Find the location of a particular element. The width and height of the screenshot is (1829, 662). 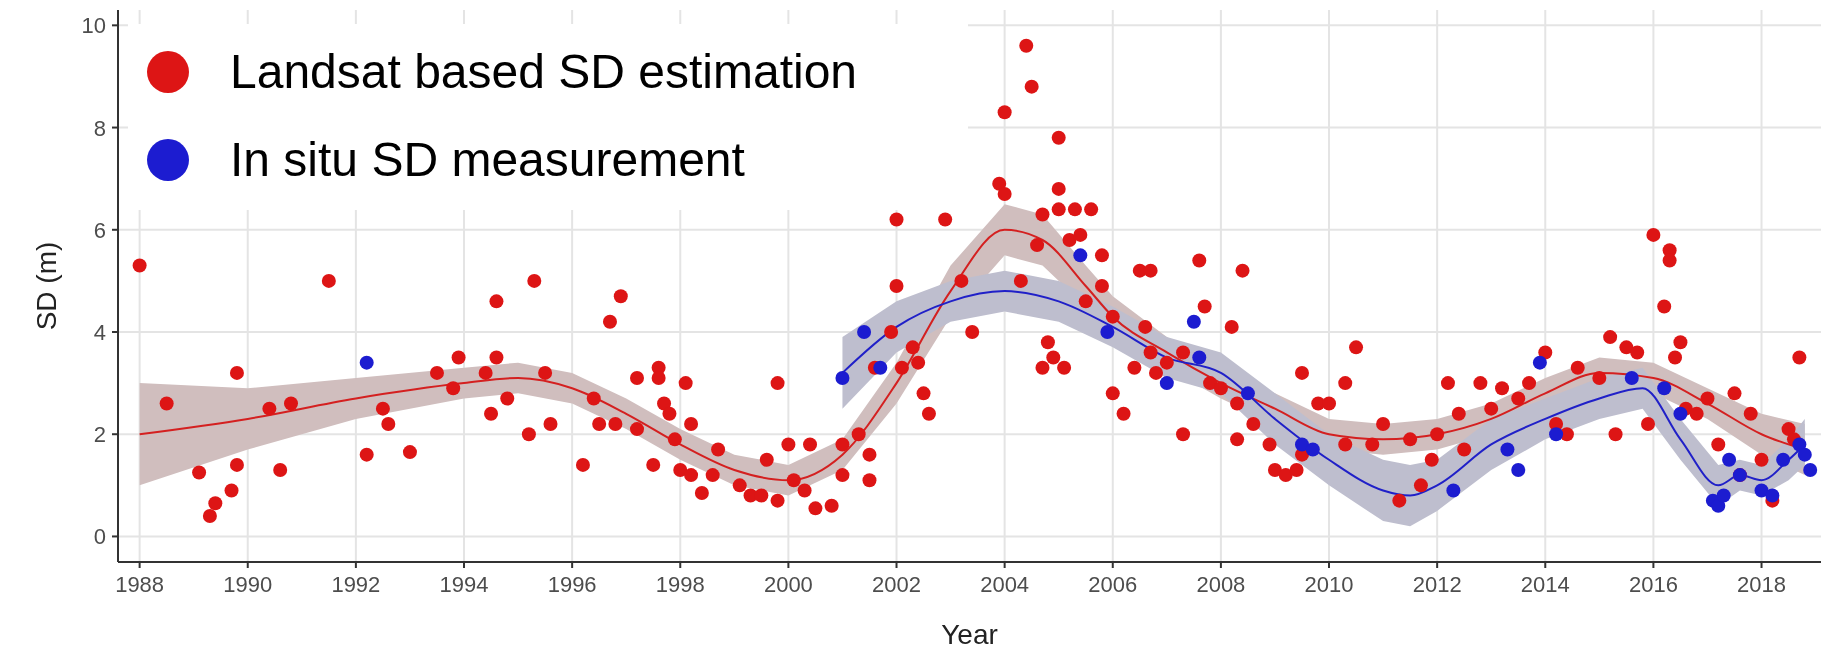

x-tick-label: 2008 is located at coordinates (1221, 584).